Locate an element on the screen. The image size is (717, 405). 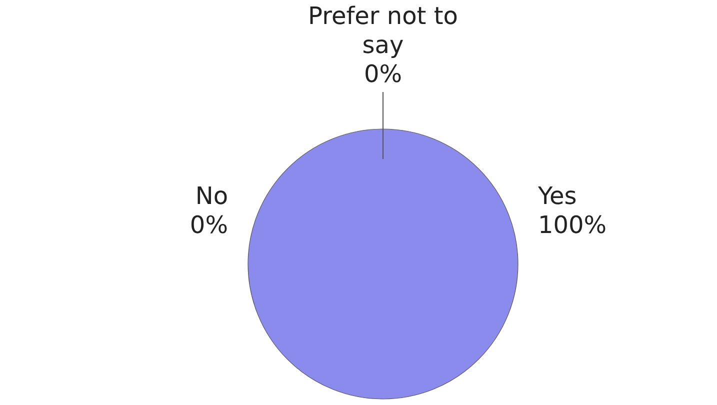
category-label: Prefer not to say is located at coordinates (383, 30).